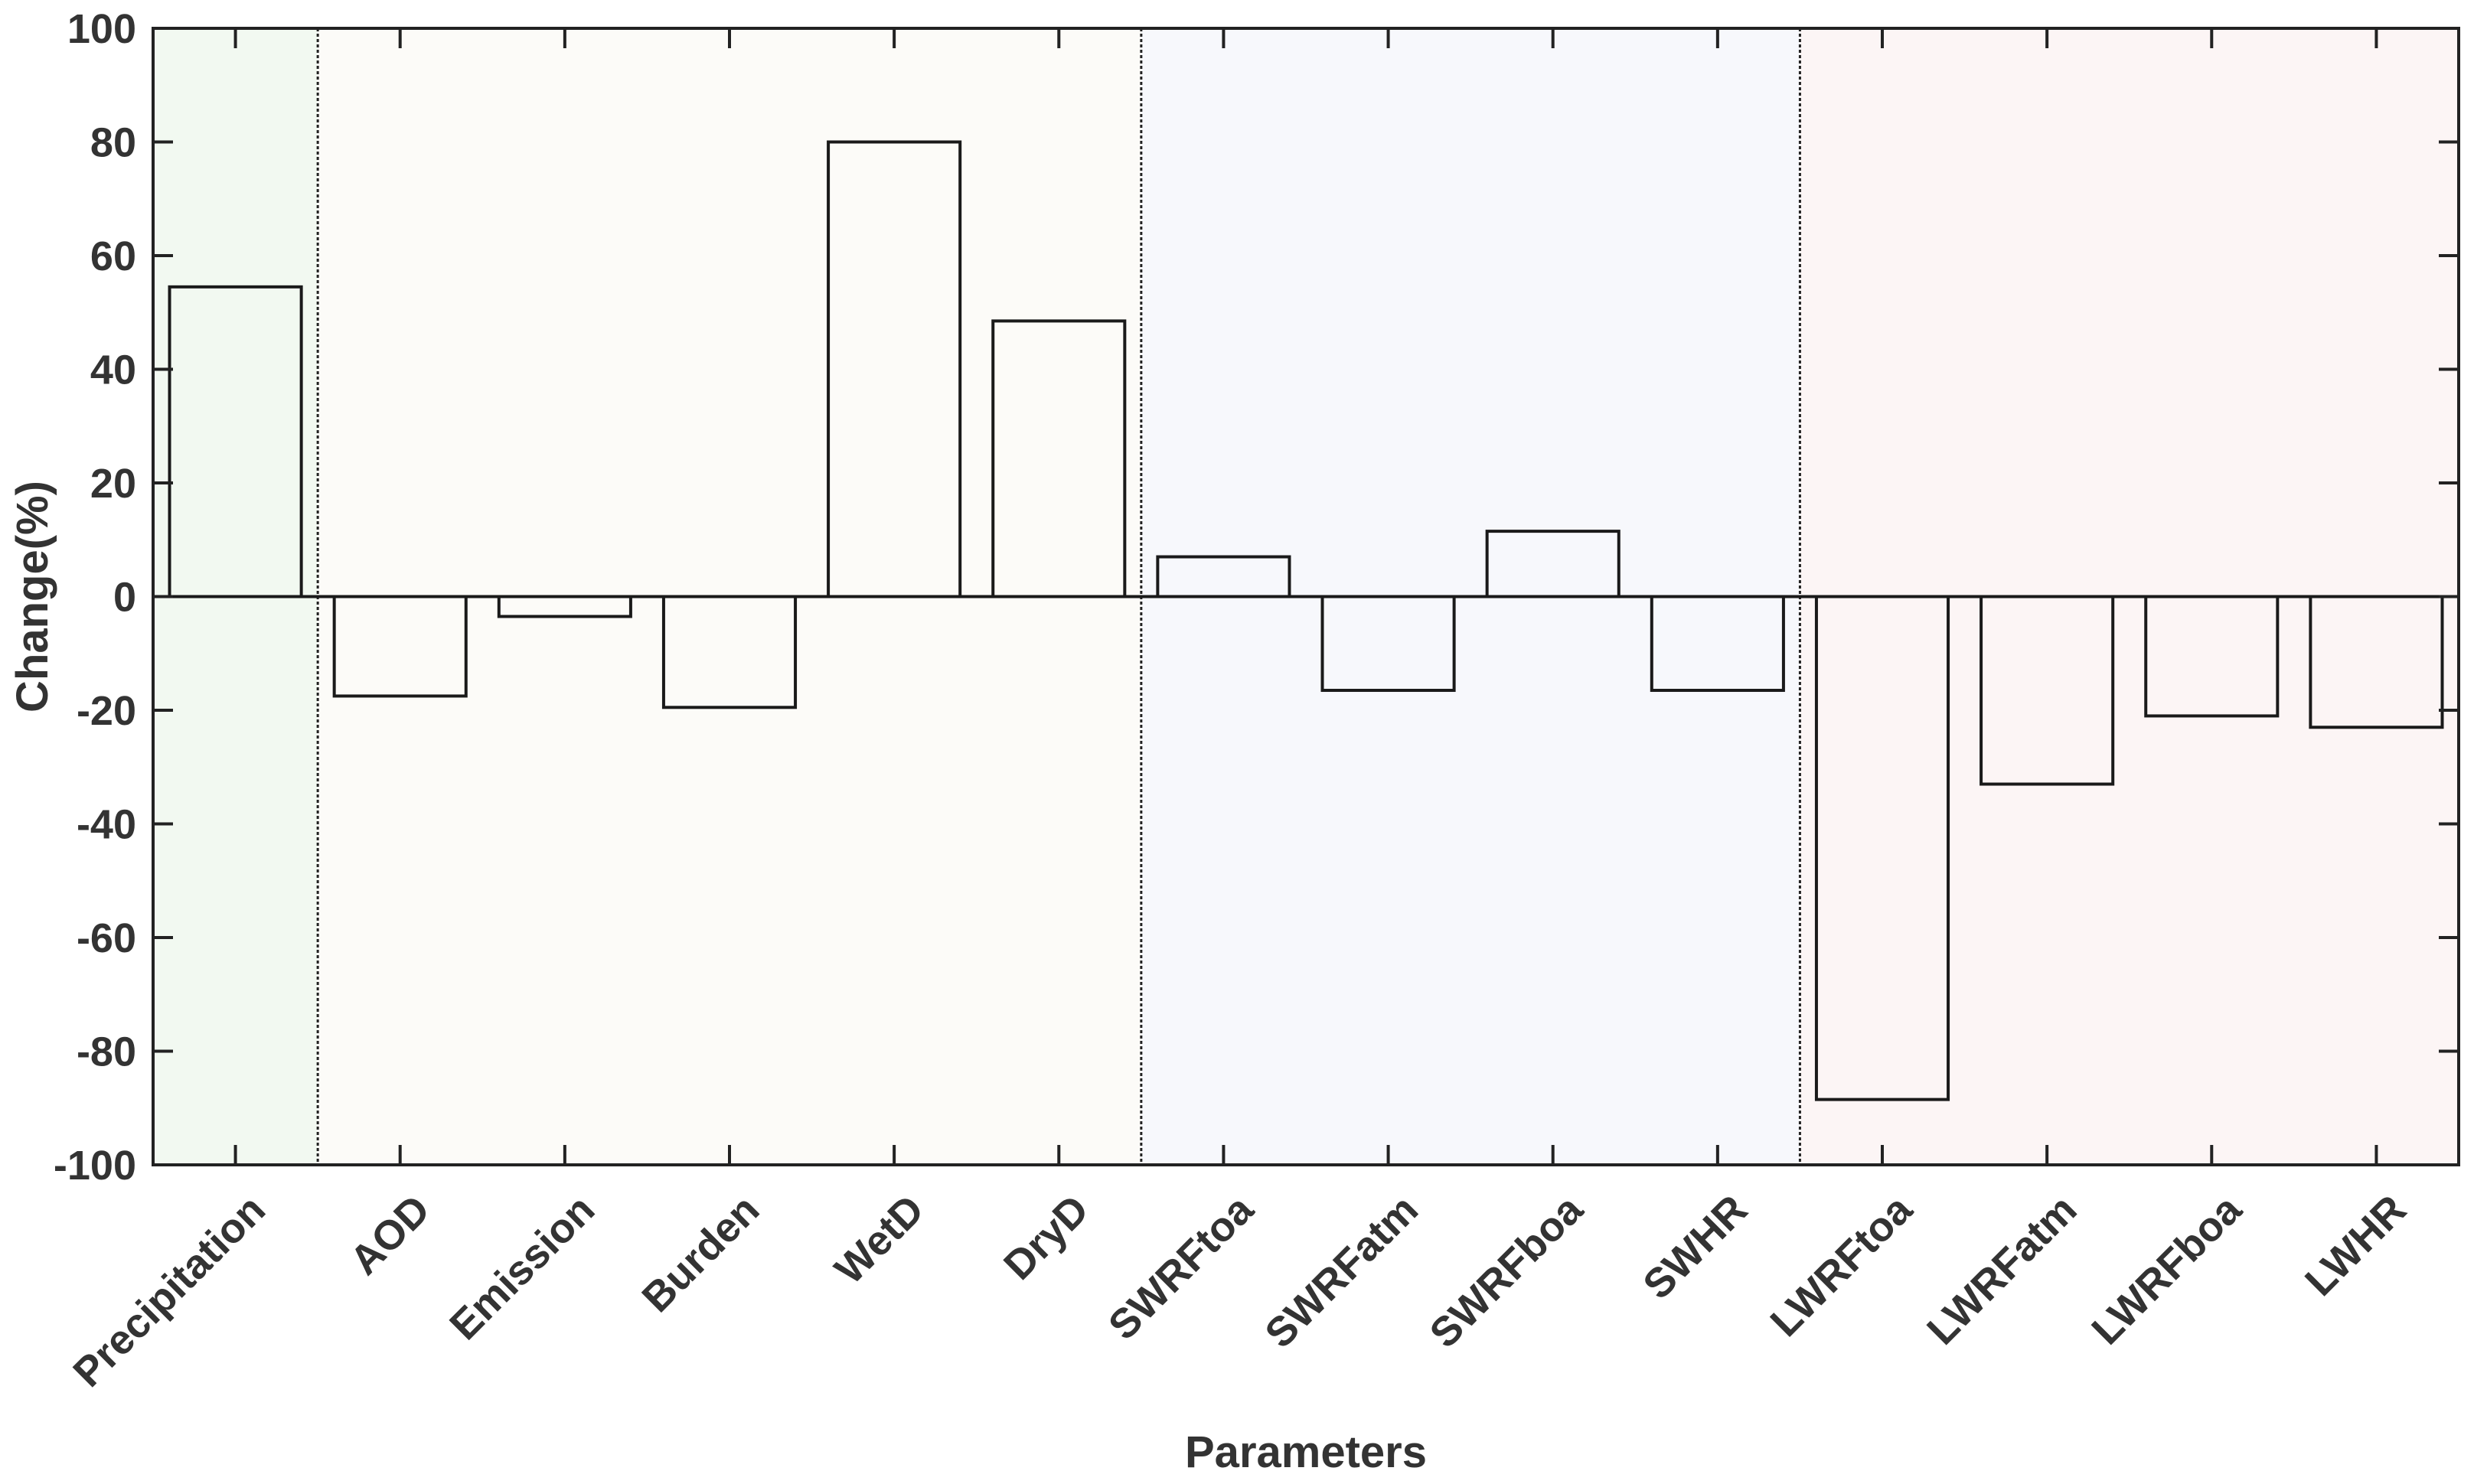 This screenshot has height=1484, width=2474. What do you see at coordinates (1223, 576) in the screenshot?
I see `bar-swrftoa` at bounding box center [1223, 576].